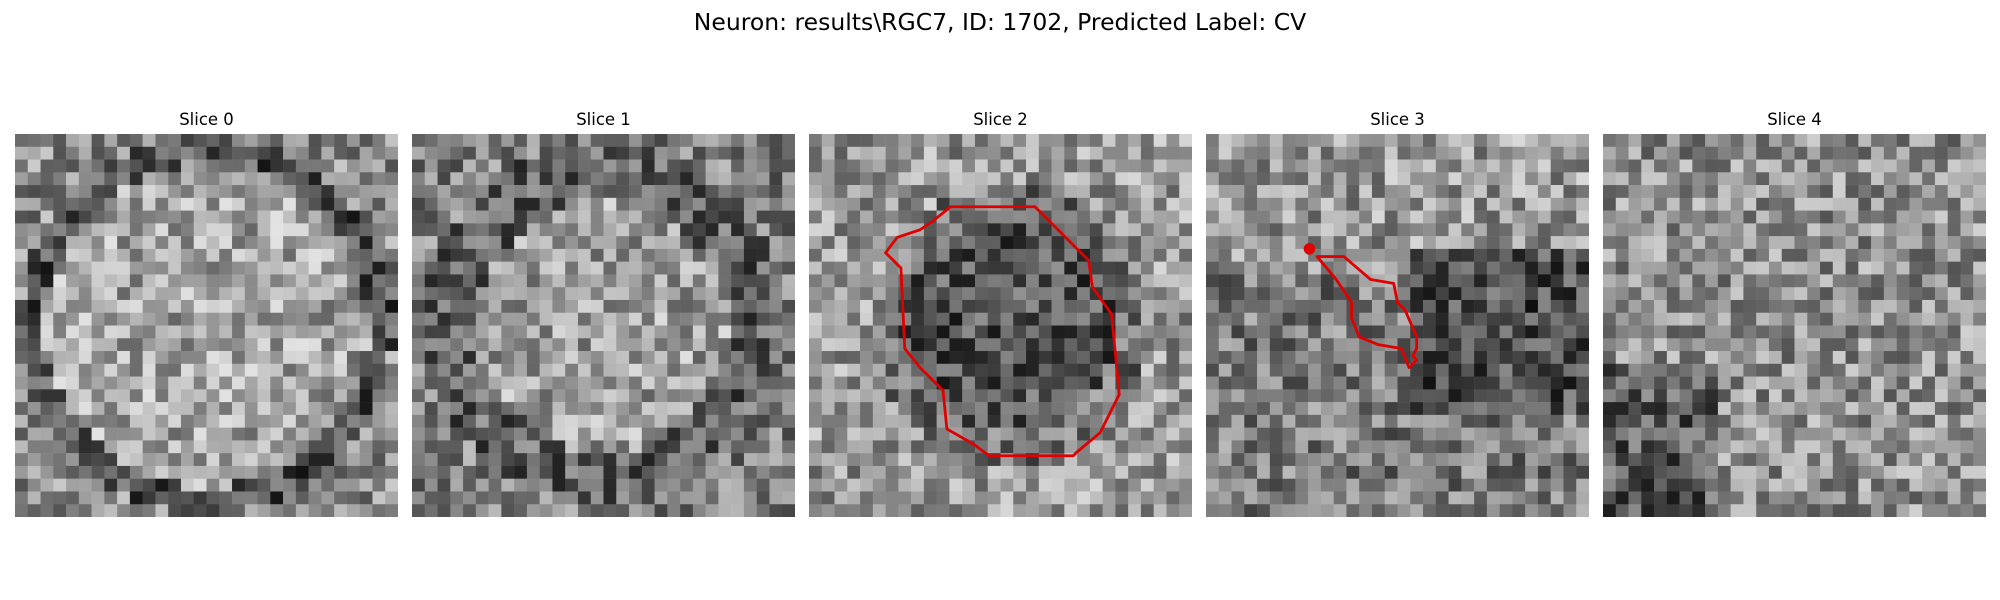  Describe the element at coordinates (1309, 249) in the screenshot. I see `contour-point` at that location.